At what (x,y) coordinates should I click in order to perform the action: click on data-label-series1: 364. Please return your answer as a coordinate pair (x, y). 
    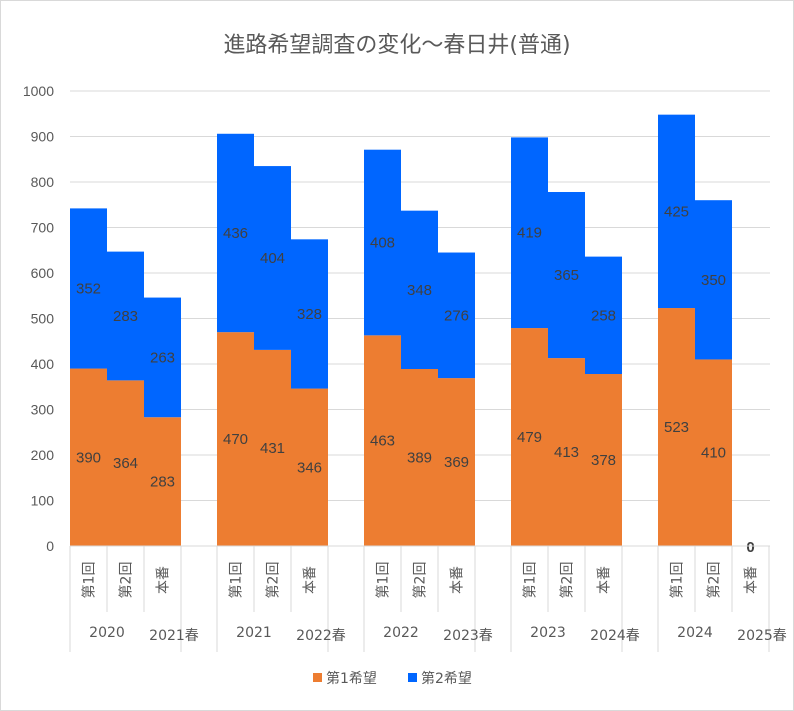
    Looking at the image, I should click on (125, 463).